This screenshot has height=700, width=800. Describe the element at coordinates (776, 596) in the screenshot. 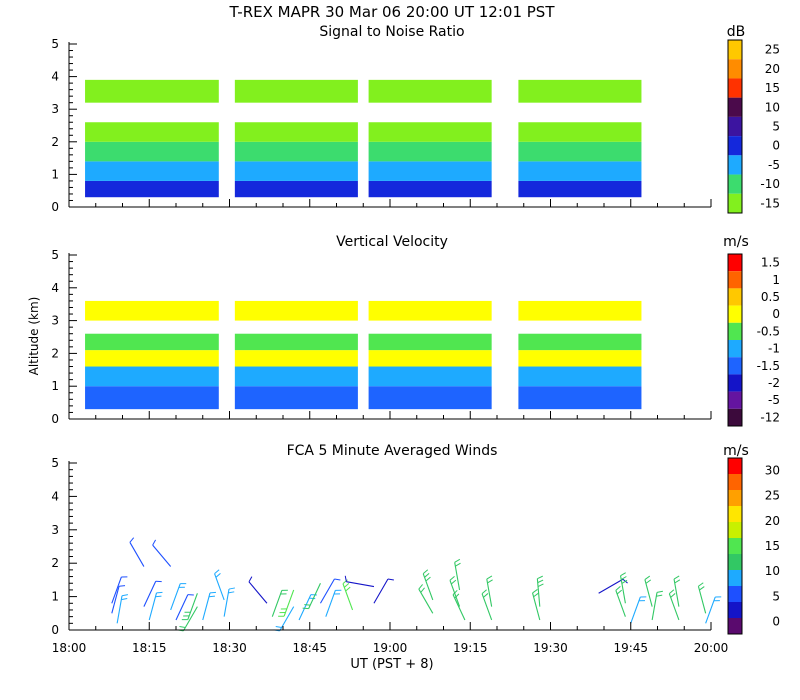

I see `colorbar-tick-label: 5` at that location.